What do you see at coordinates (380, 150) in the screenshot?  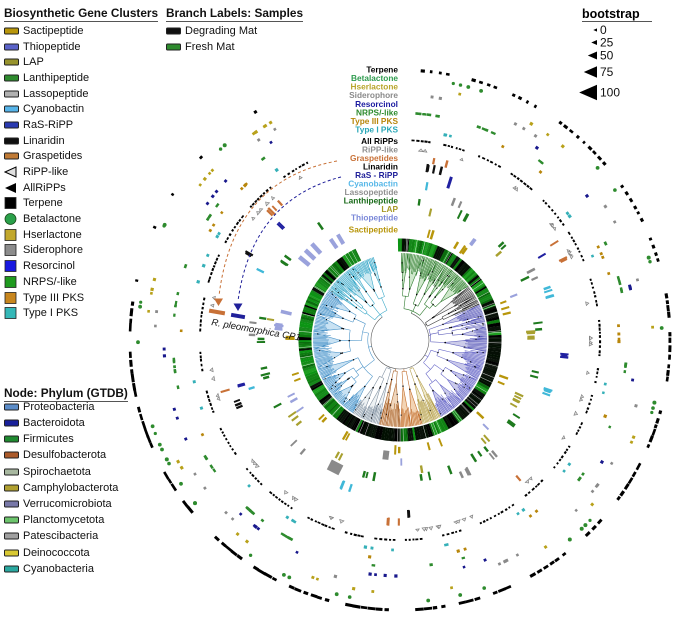 I see `svg-text: RiPP-like` at bounding box center [380, 150].